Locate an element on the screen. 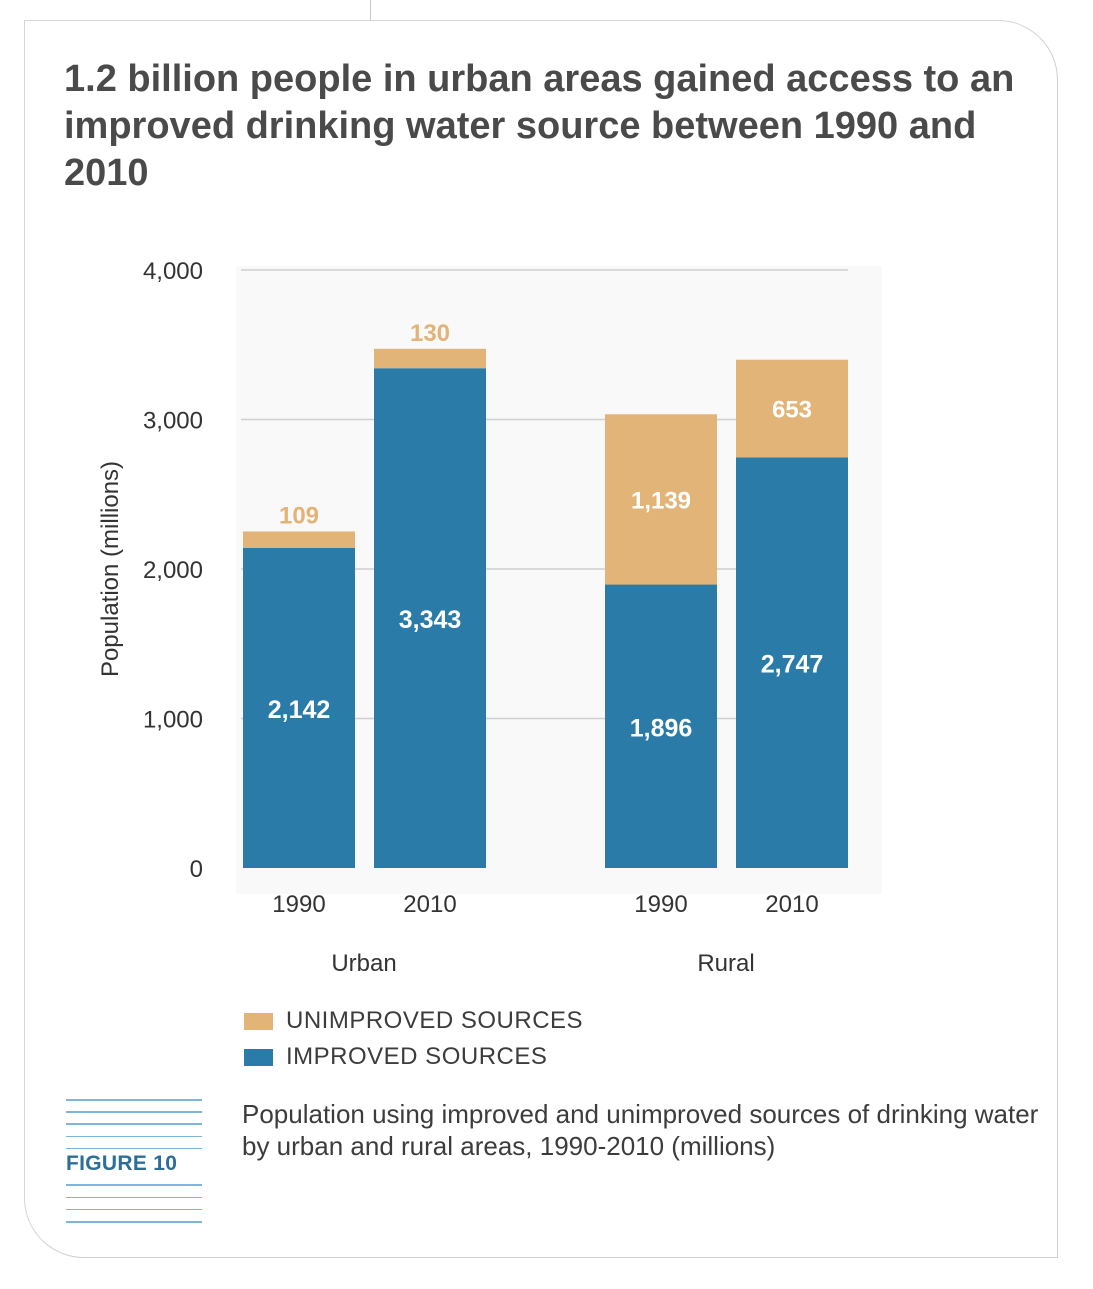 This screenshot has width=1093, height=1289. data-label-unimproved: 109 is located at coordinates (299, 515).